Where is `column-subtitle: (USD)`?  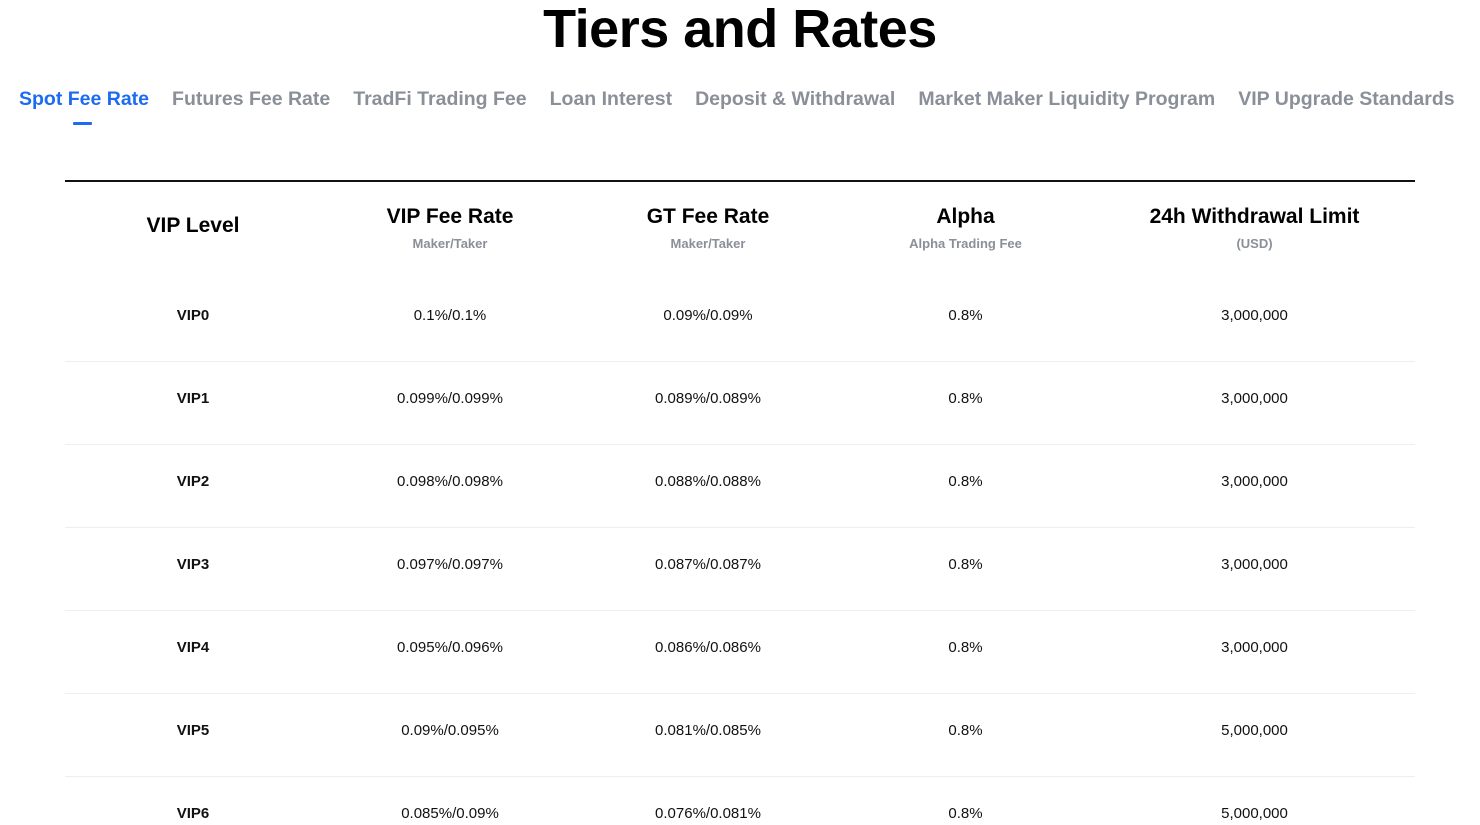
column-subtitle: (USD) is located at coordinates (1254, 243).